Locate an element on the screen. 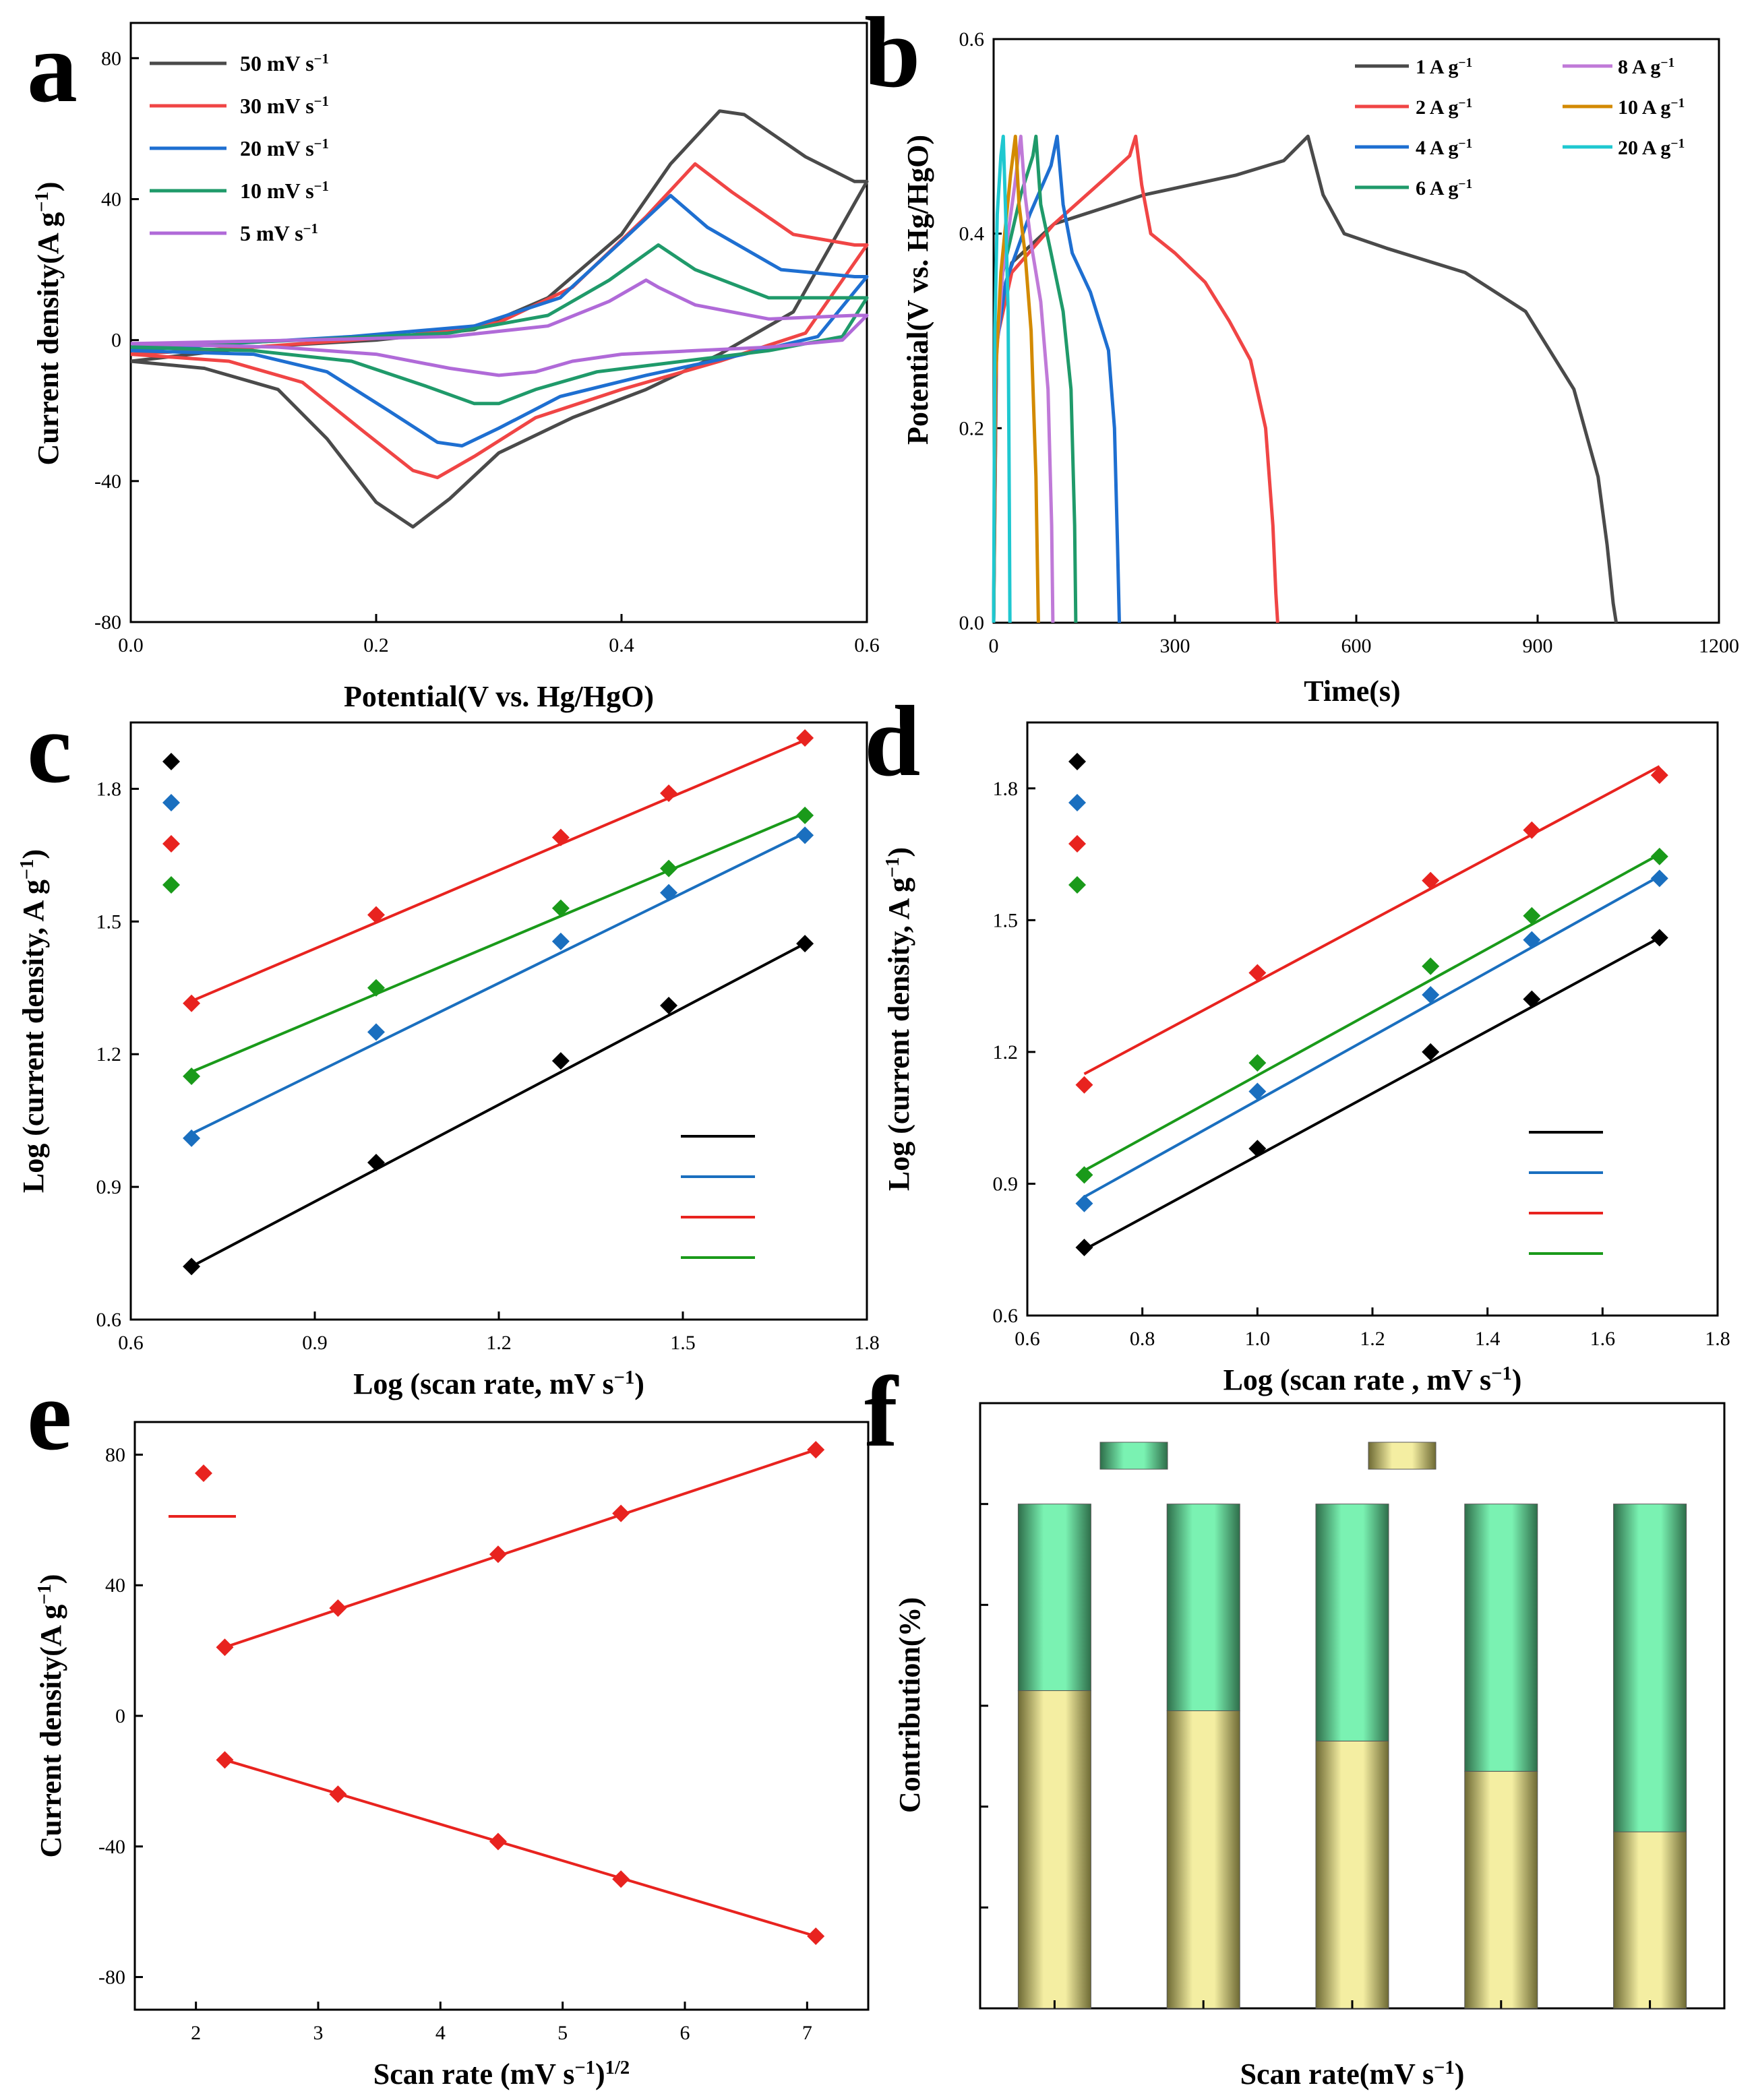 The image size is (1754, 2100). c-x-tick-label: 1.2 is located at coordinates (499, 1343).